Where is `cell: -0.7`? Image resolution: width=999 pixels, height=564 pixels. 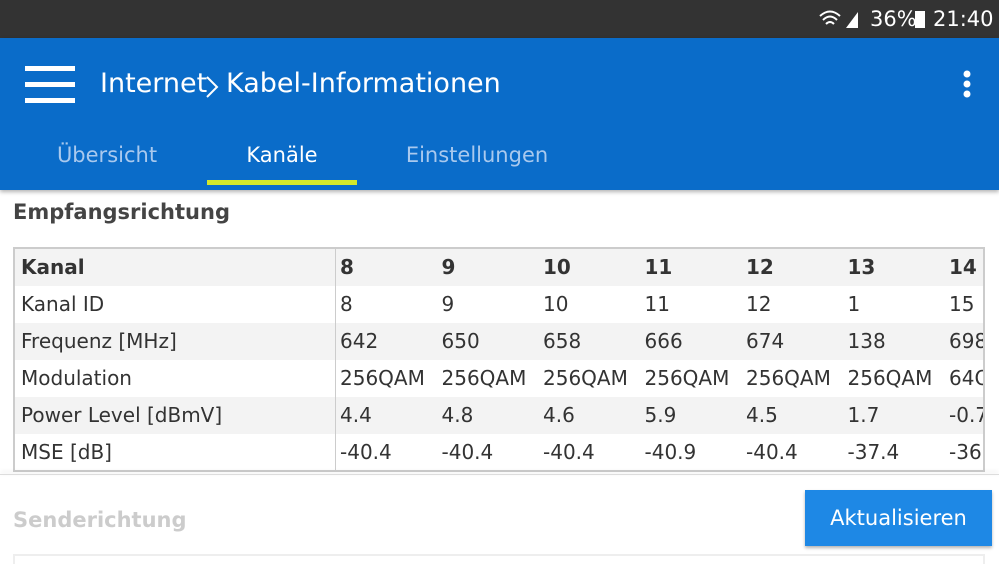
cell: -0.7 is located at coordinates (967, 415).